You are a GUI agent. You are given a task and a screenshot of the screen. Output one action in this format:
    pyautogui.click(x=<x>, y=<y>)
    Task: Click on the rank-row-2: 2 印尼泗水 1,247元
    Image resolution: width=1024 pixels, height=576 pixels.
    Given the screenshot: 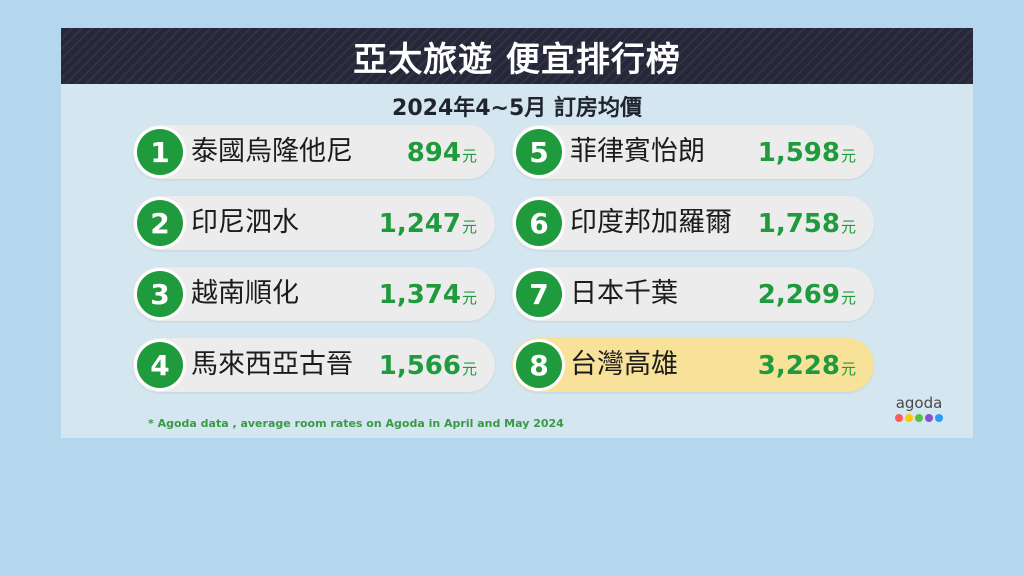 What is the action you would take?
    pyautogui.click(x=314, y=223)
    